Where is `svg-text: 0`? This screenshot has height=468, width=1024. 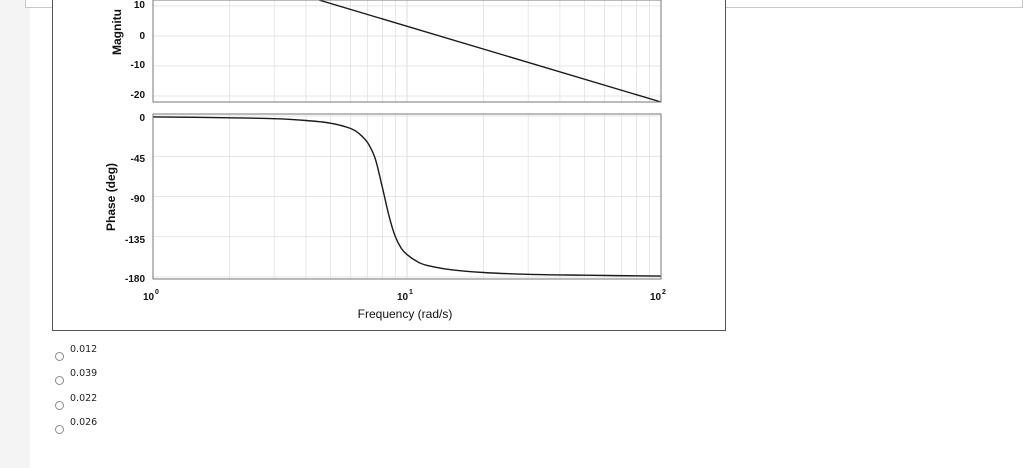
svg-text: 0 is located at coordinates (157, 292).